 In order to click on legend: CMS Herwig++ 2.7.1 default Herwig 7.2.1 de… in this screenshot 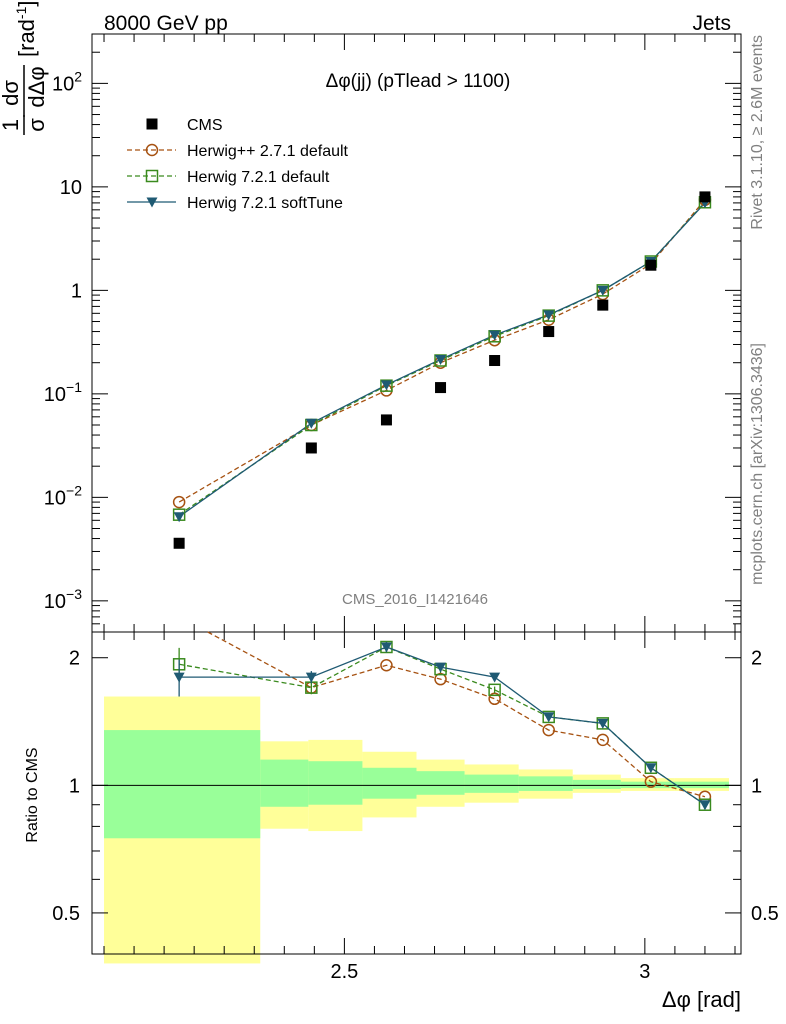, I will do `click(238, 164)`.